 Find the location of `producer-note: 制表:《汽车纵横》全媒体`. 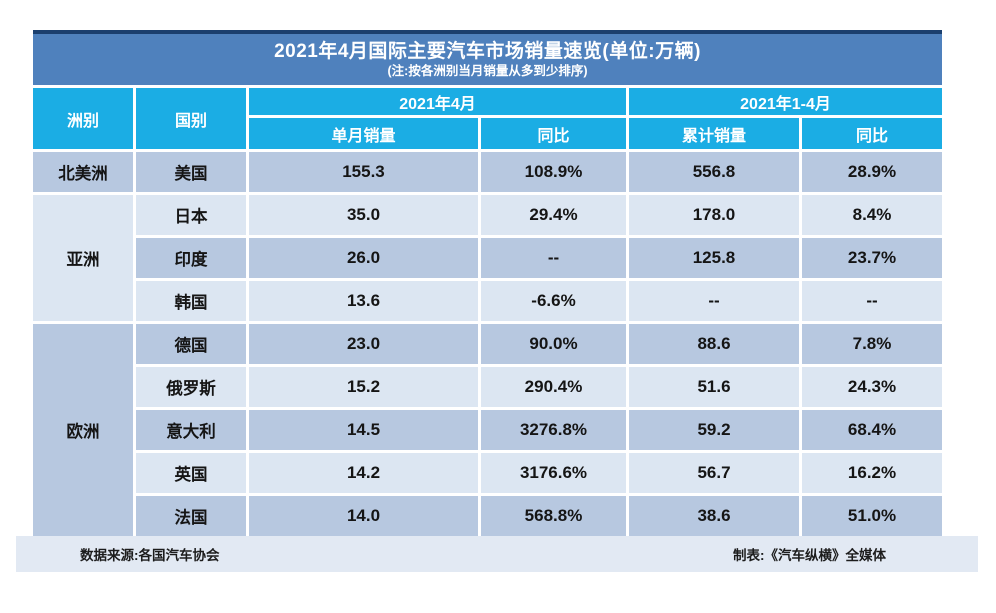

producer-note: 制表:《汽车纵横》全媒体 is located at coordinates (809, 555).